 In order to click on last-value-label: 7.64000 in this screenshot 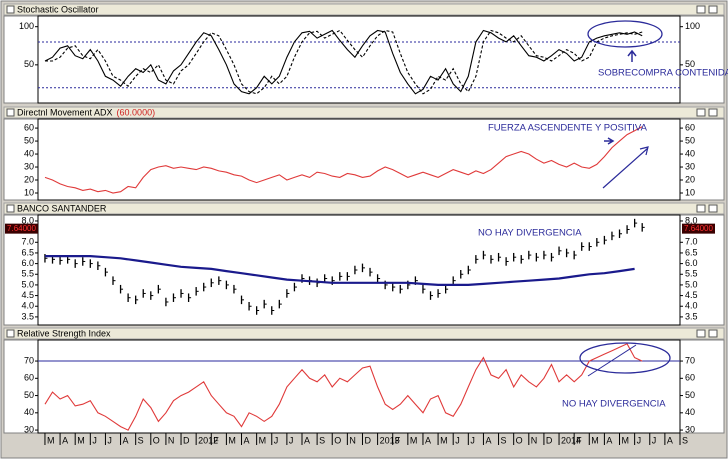, I will do `click(21, 228)`.